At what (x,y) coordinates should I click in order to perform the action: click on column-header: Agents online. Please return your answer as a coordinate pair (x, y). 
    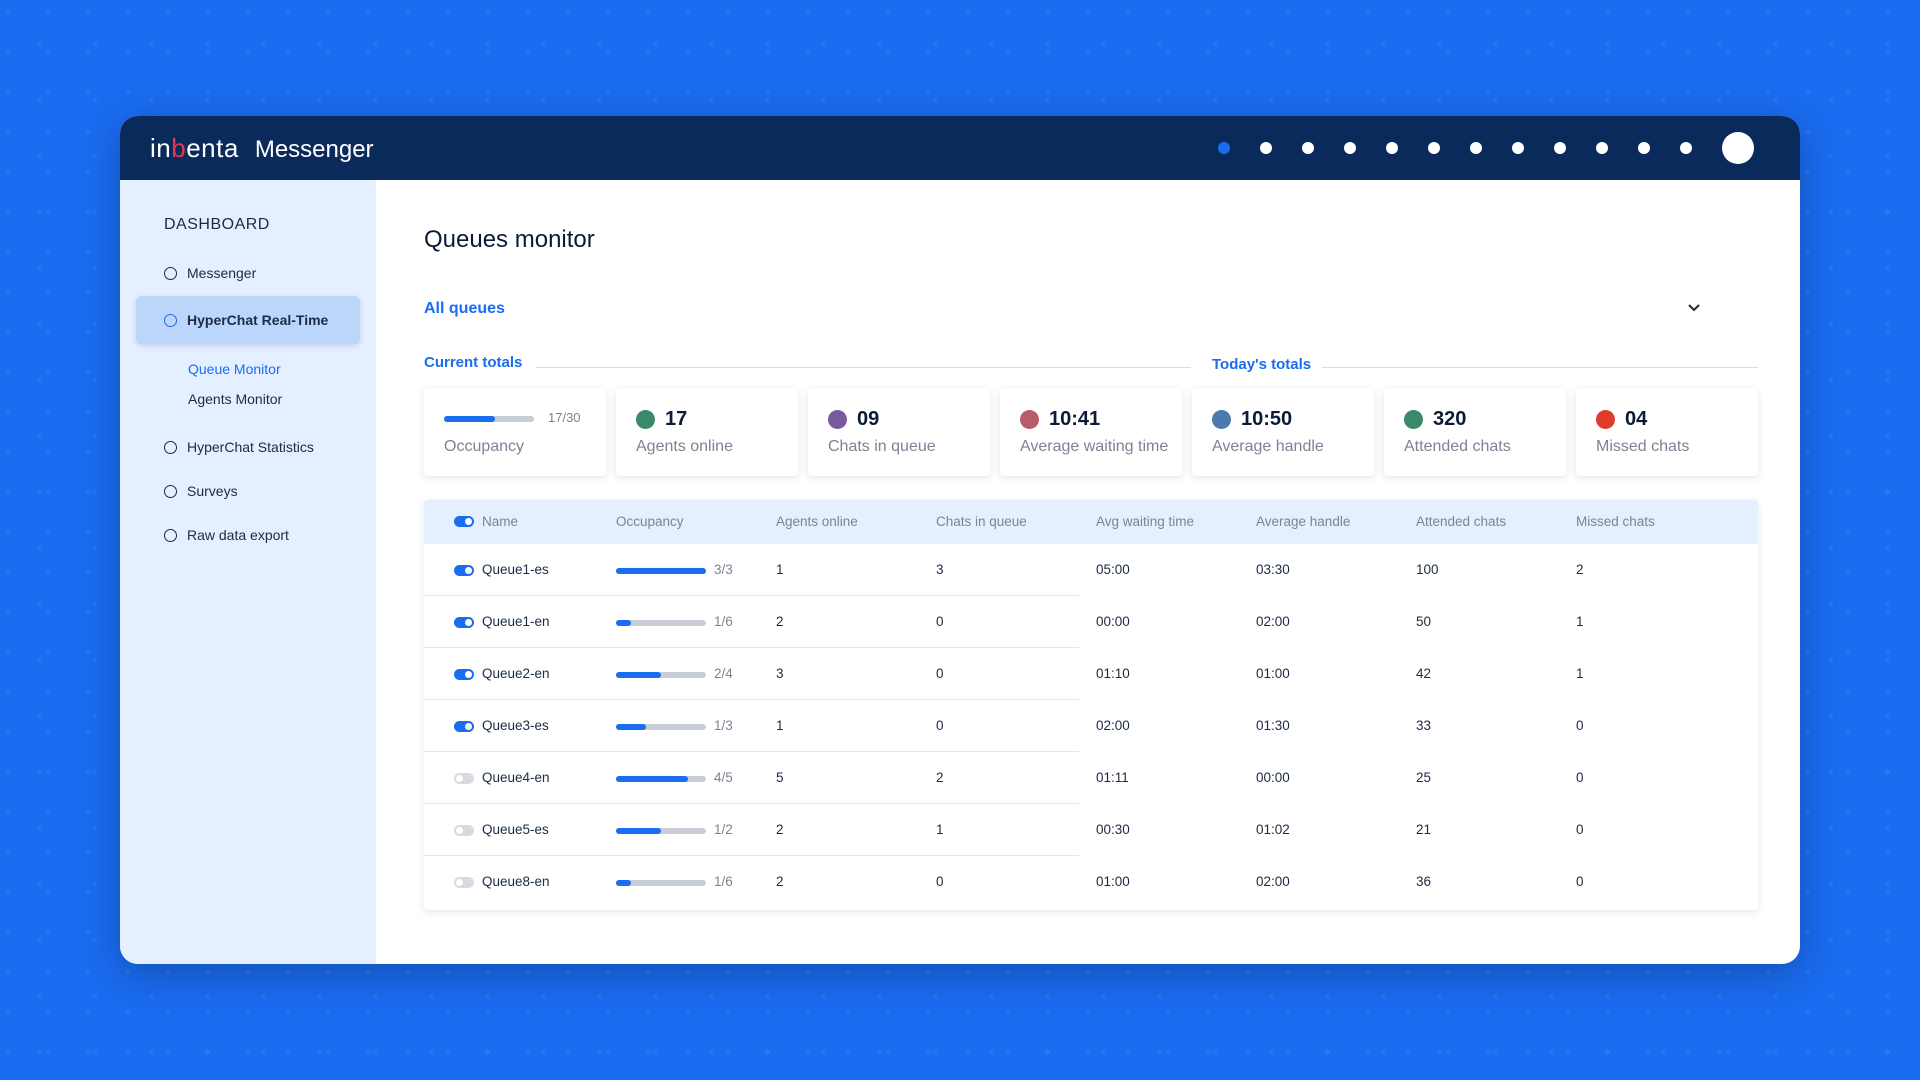
    Looking at the image, I should click on (817, 521).